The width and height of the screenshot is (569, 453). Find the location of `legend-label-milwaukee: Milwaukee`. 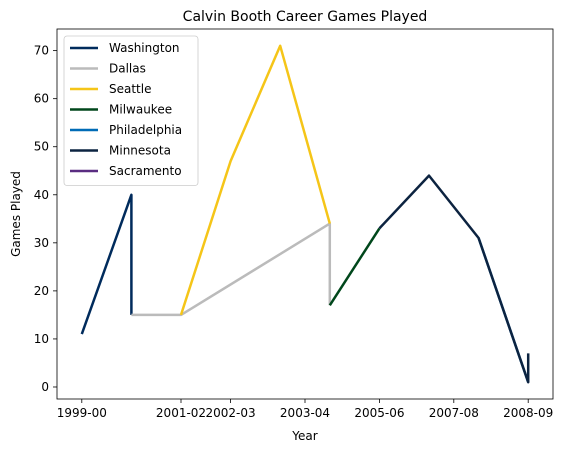

legend-label-milwaukee: Milwaukee is located at coordinates (140, 110).